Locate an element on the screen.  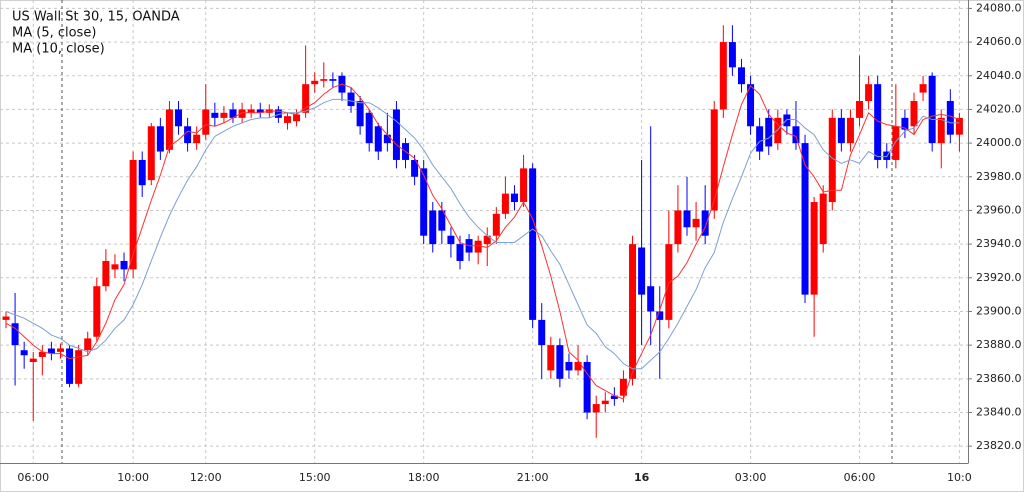
x-tick-label: 10:0 is located at coordinates (959, 477).